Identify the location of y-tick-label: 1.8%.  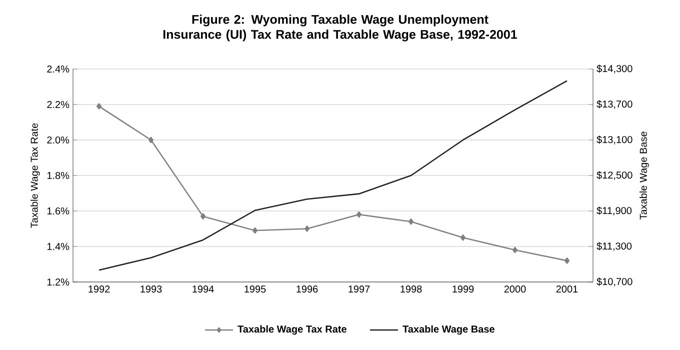
(58, 176).